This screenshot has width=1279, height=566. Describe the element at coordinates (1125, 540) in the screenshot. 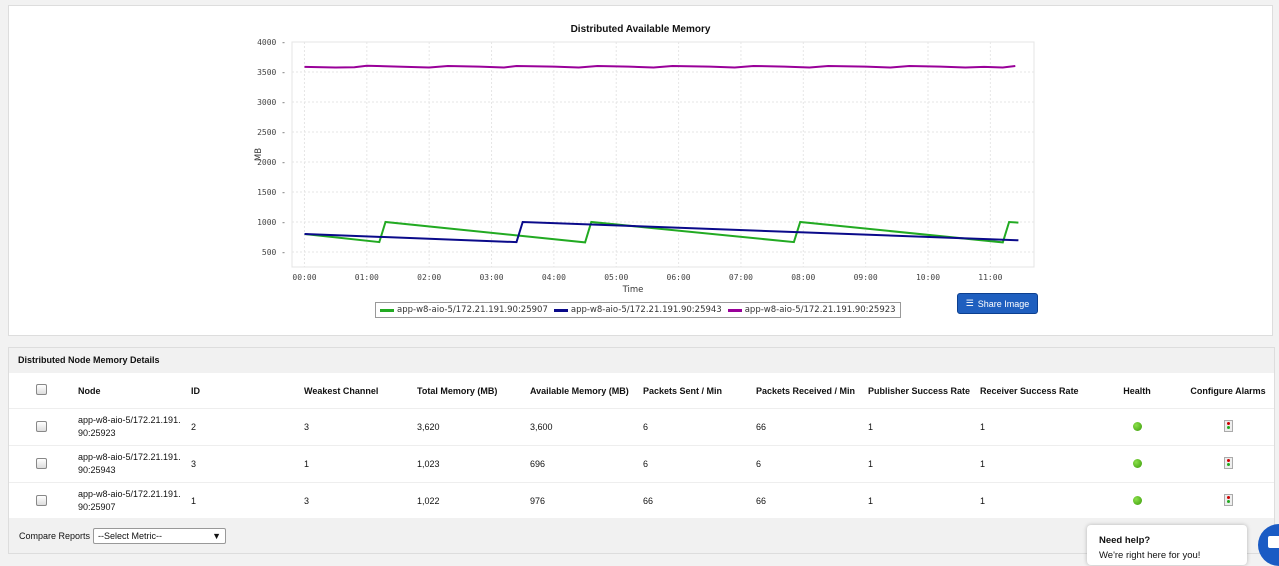

I see `help-title: Need help?` at that location.